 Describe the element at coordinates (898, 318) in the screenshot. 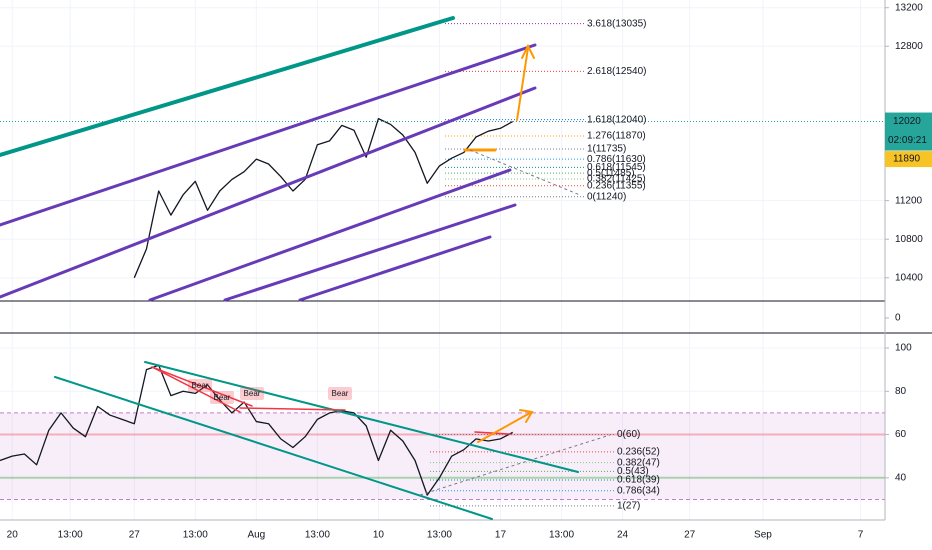

I see `macd-tick-label: 0` at that location.